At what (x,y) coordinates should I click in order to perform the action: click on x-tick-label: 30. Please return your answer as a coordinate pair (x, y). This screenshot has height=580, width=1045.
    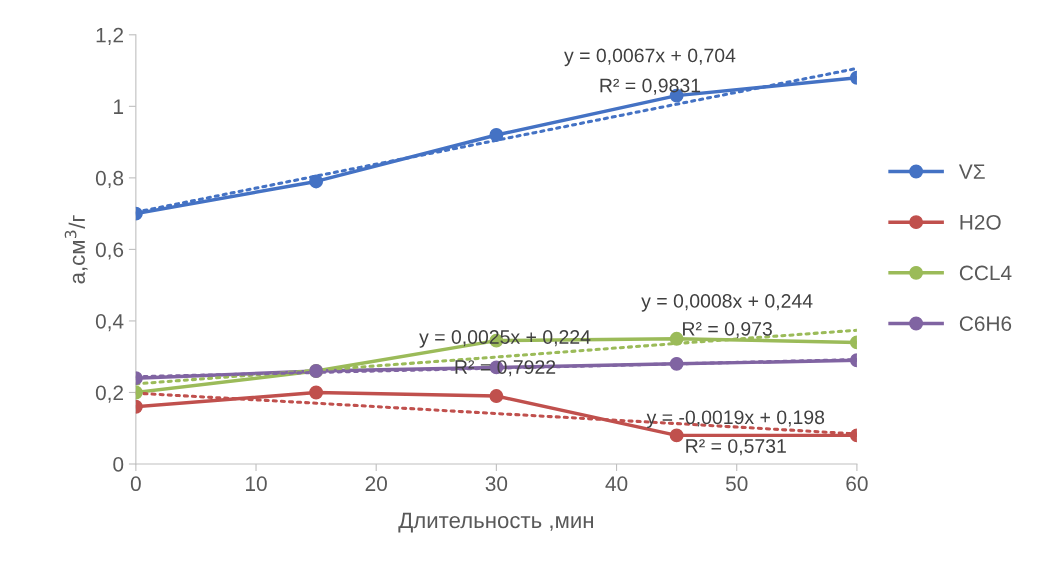
    Looking at the image, I should click on (496, 484).